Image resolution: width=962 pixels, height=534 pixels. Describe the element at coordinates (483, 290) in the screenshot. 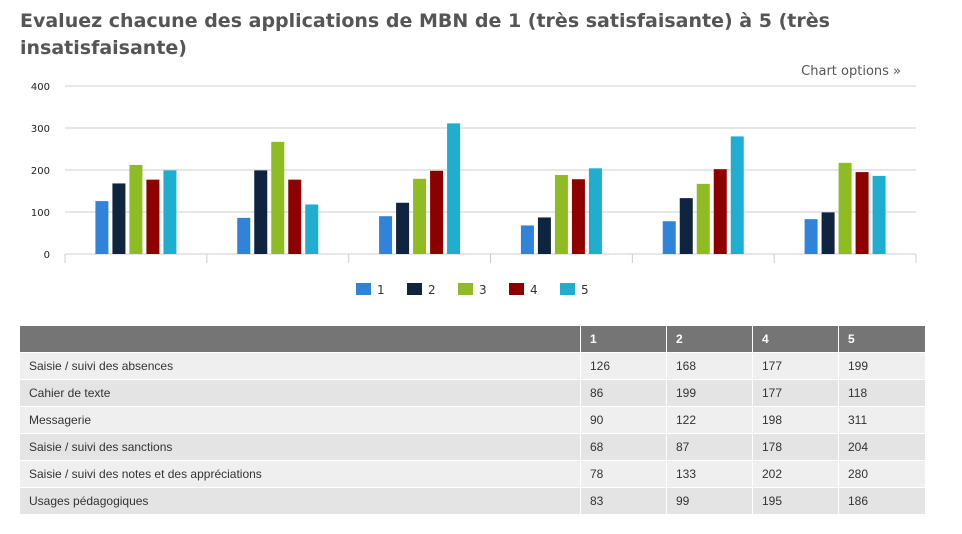

I see `legend-label: 3` at that location.